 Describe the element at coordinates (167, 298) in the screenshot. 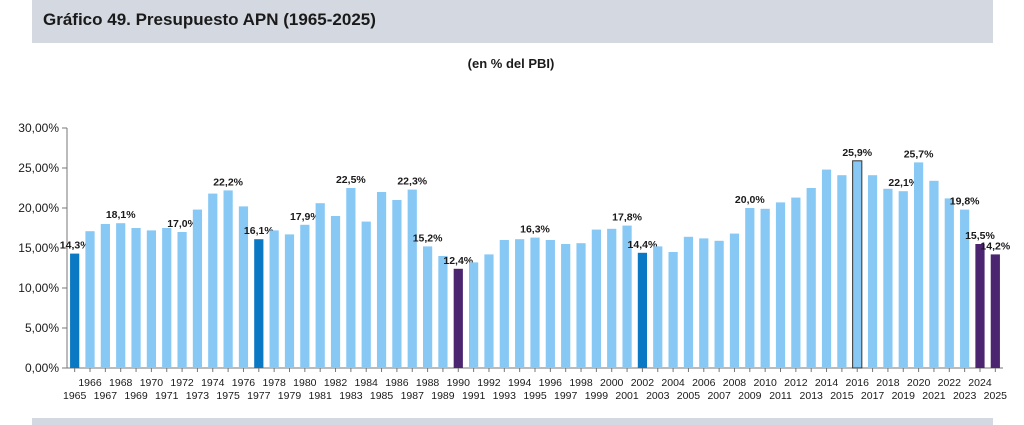

I see `bar-1971` at that location.